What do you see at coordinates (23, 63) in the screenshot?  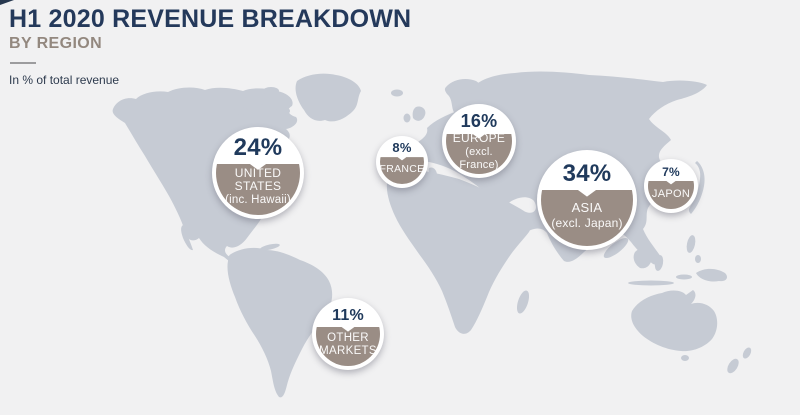 I see `title-divider` at bounding box center [23, 63].